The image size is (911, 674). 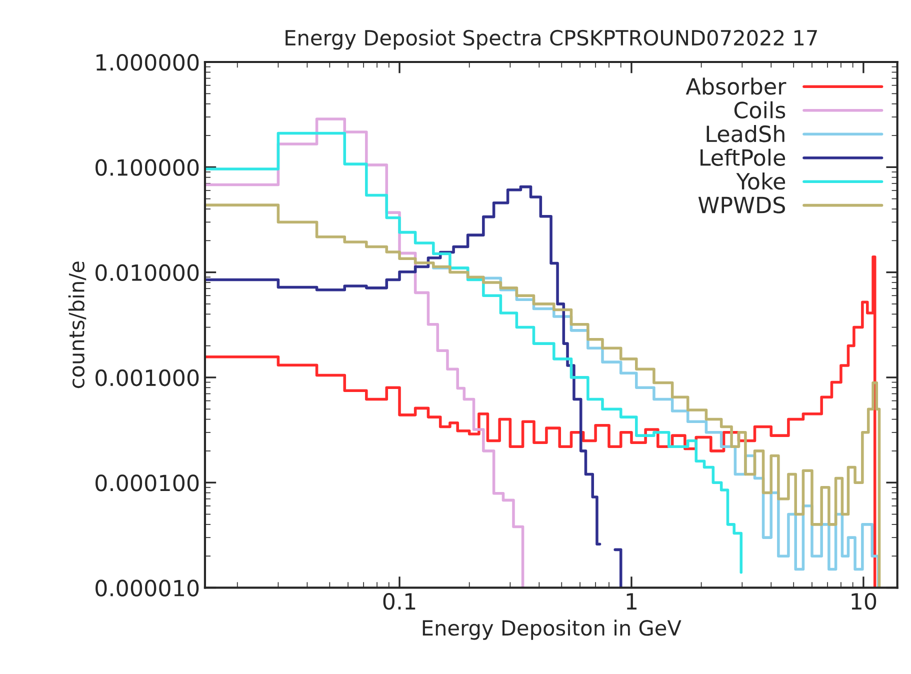 What do you see at coordinates (147, 377) in the screenshot?
I see `y-tick-label: 0.001000` at bounding box center [147, 377].